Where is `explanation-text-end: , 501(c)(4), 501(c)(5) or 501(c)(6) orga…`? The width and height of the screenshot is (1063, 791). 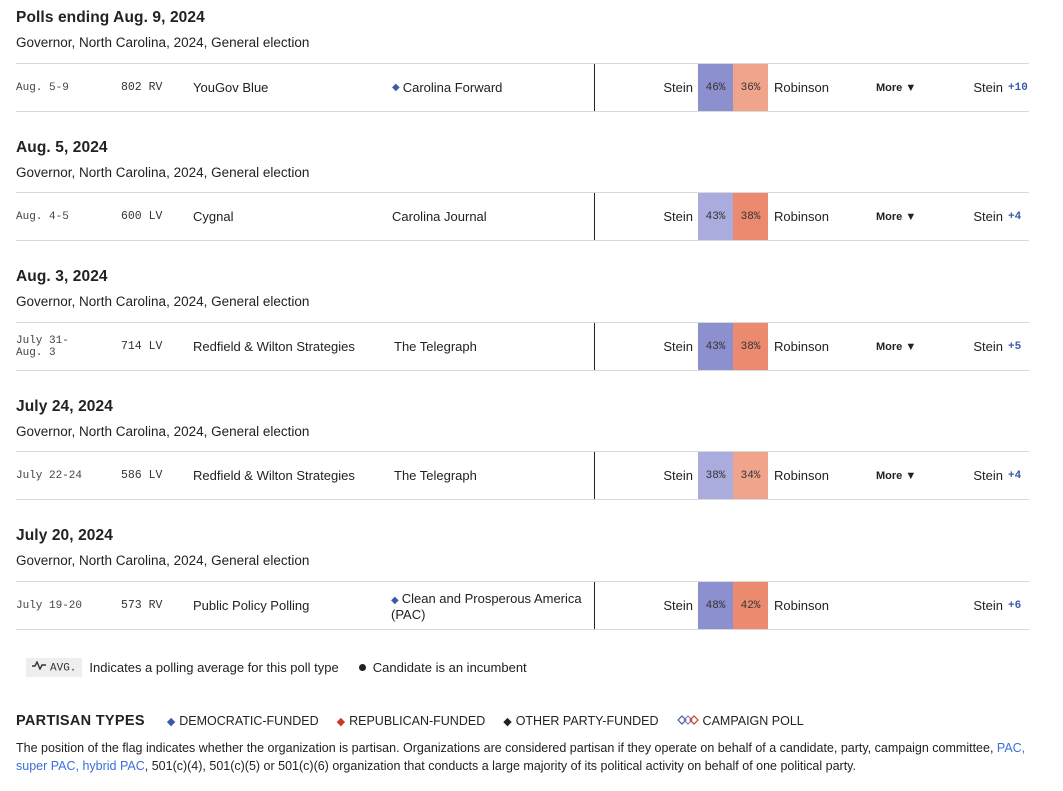 explanation-text-end: , 501(c)(4), 501(c)(5) or 501(c)(6) orga… is located at coordinates (500, 766).